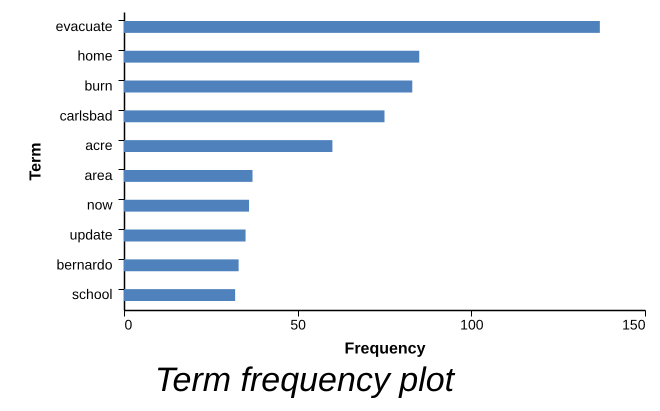  Describe the element at coordinates (305, 380) in the screenshot. I see `text: Term frequency plot` at that location.